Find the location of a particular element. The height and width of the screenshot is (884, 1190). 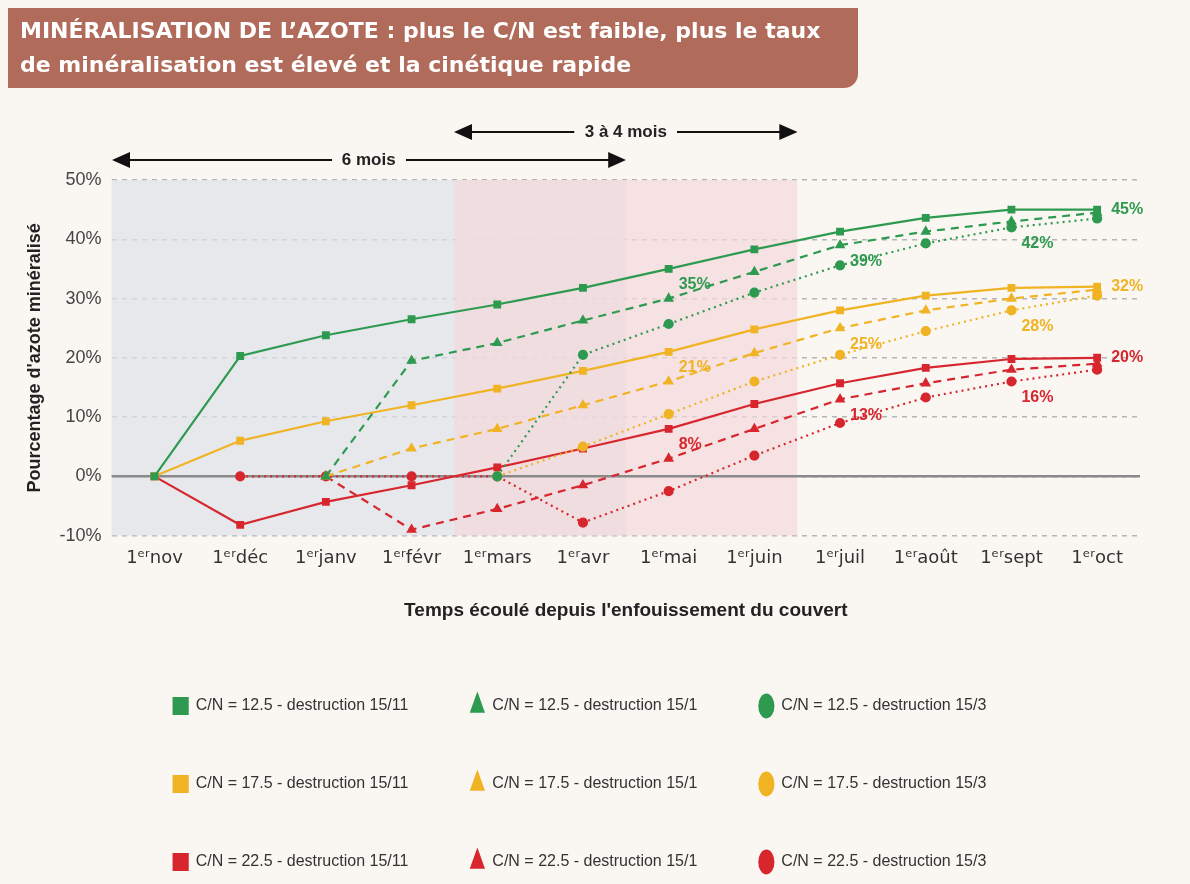

x-tick-label: 1ᵉʳsept is located at coordinates (1011, 557).